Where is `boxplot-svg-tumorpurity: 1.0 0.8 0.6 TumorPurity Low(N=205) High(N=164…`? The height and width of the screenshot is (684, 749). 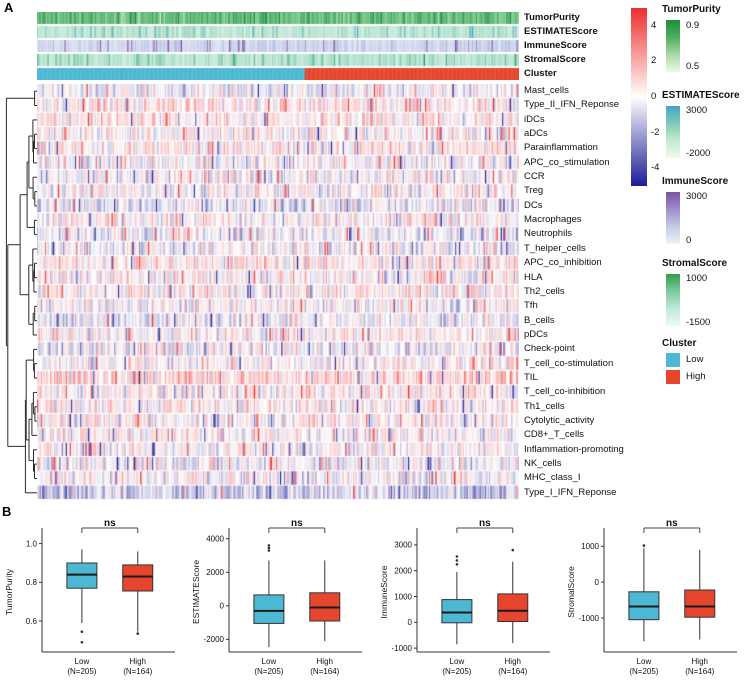 boxplot-svg-tumorpurity: 1.0 0.8 0.6 TumorPurity Low(N=205) High(N=164… is located at coordinates (89, 597).